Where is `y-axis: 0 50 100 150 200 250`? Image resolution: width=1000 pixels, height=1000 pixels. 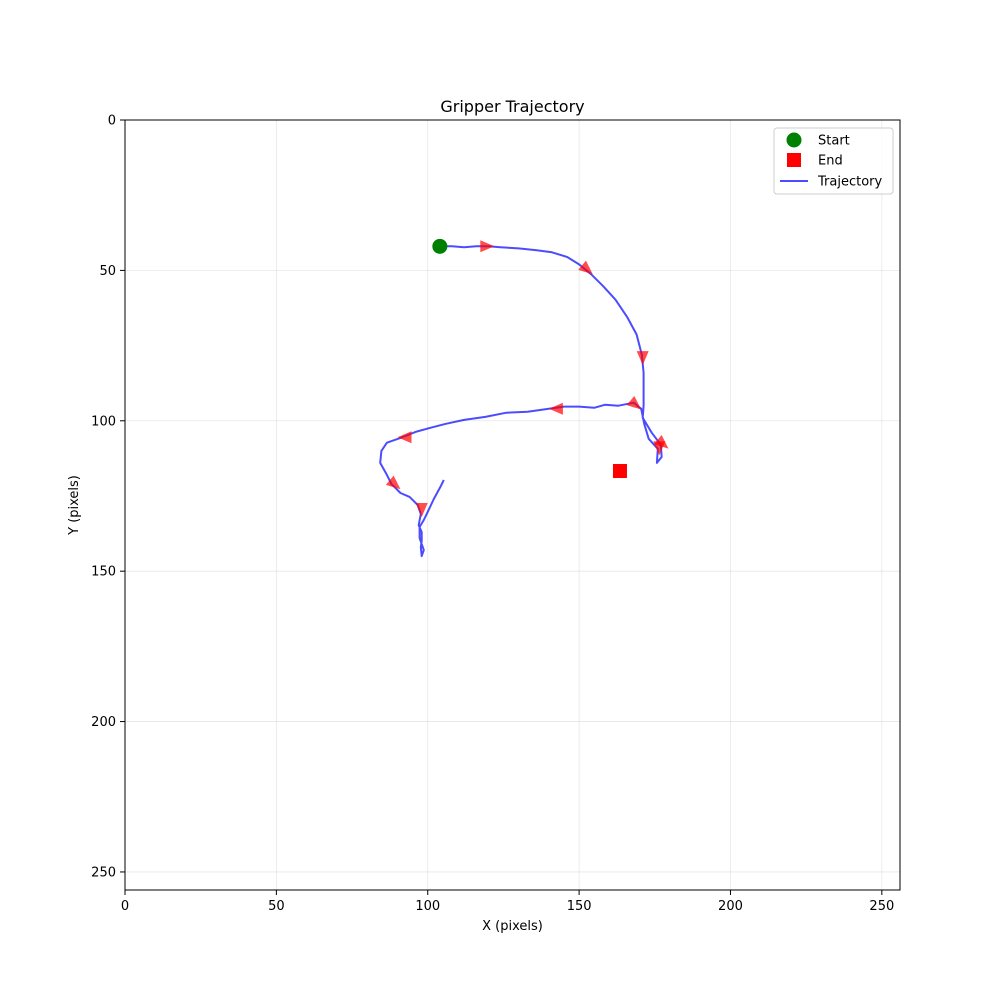 y-axis: 0 50 100 150 200 250 is located at coordinates (108, 497).